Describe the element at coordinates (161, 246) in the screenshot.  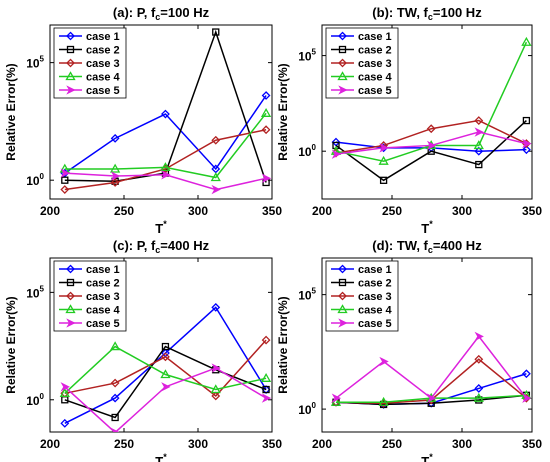
I see `panel-title: (c): P, fc=400 Hz` at that location.